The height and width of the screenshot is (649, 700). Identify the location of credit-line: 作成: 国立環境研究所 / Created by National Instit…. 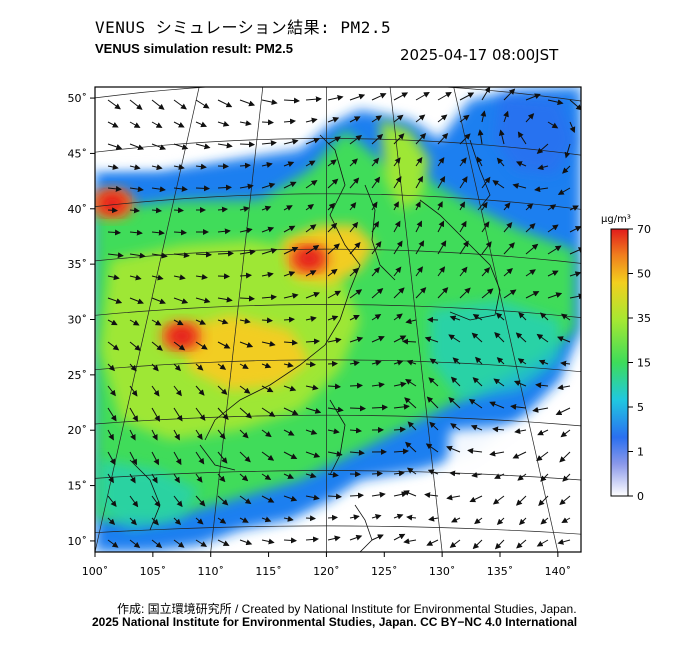
(347, 609).